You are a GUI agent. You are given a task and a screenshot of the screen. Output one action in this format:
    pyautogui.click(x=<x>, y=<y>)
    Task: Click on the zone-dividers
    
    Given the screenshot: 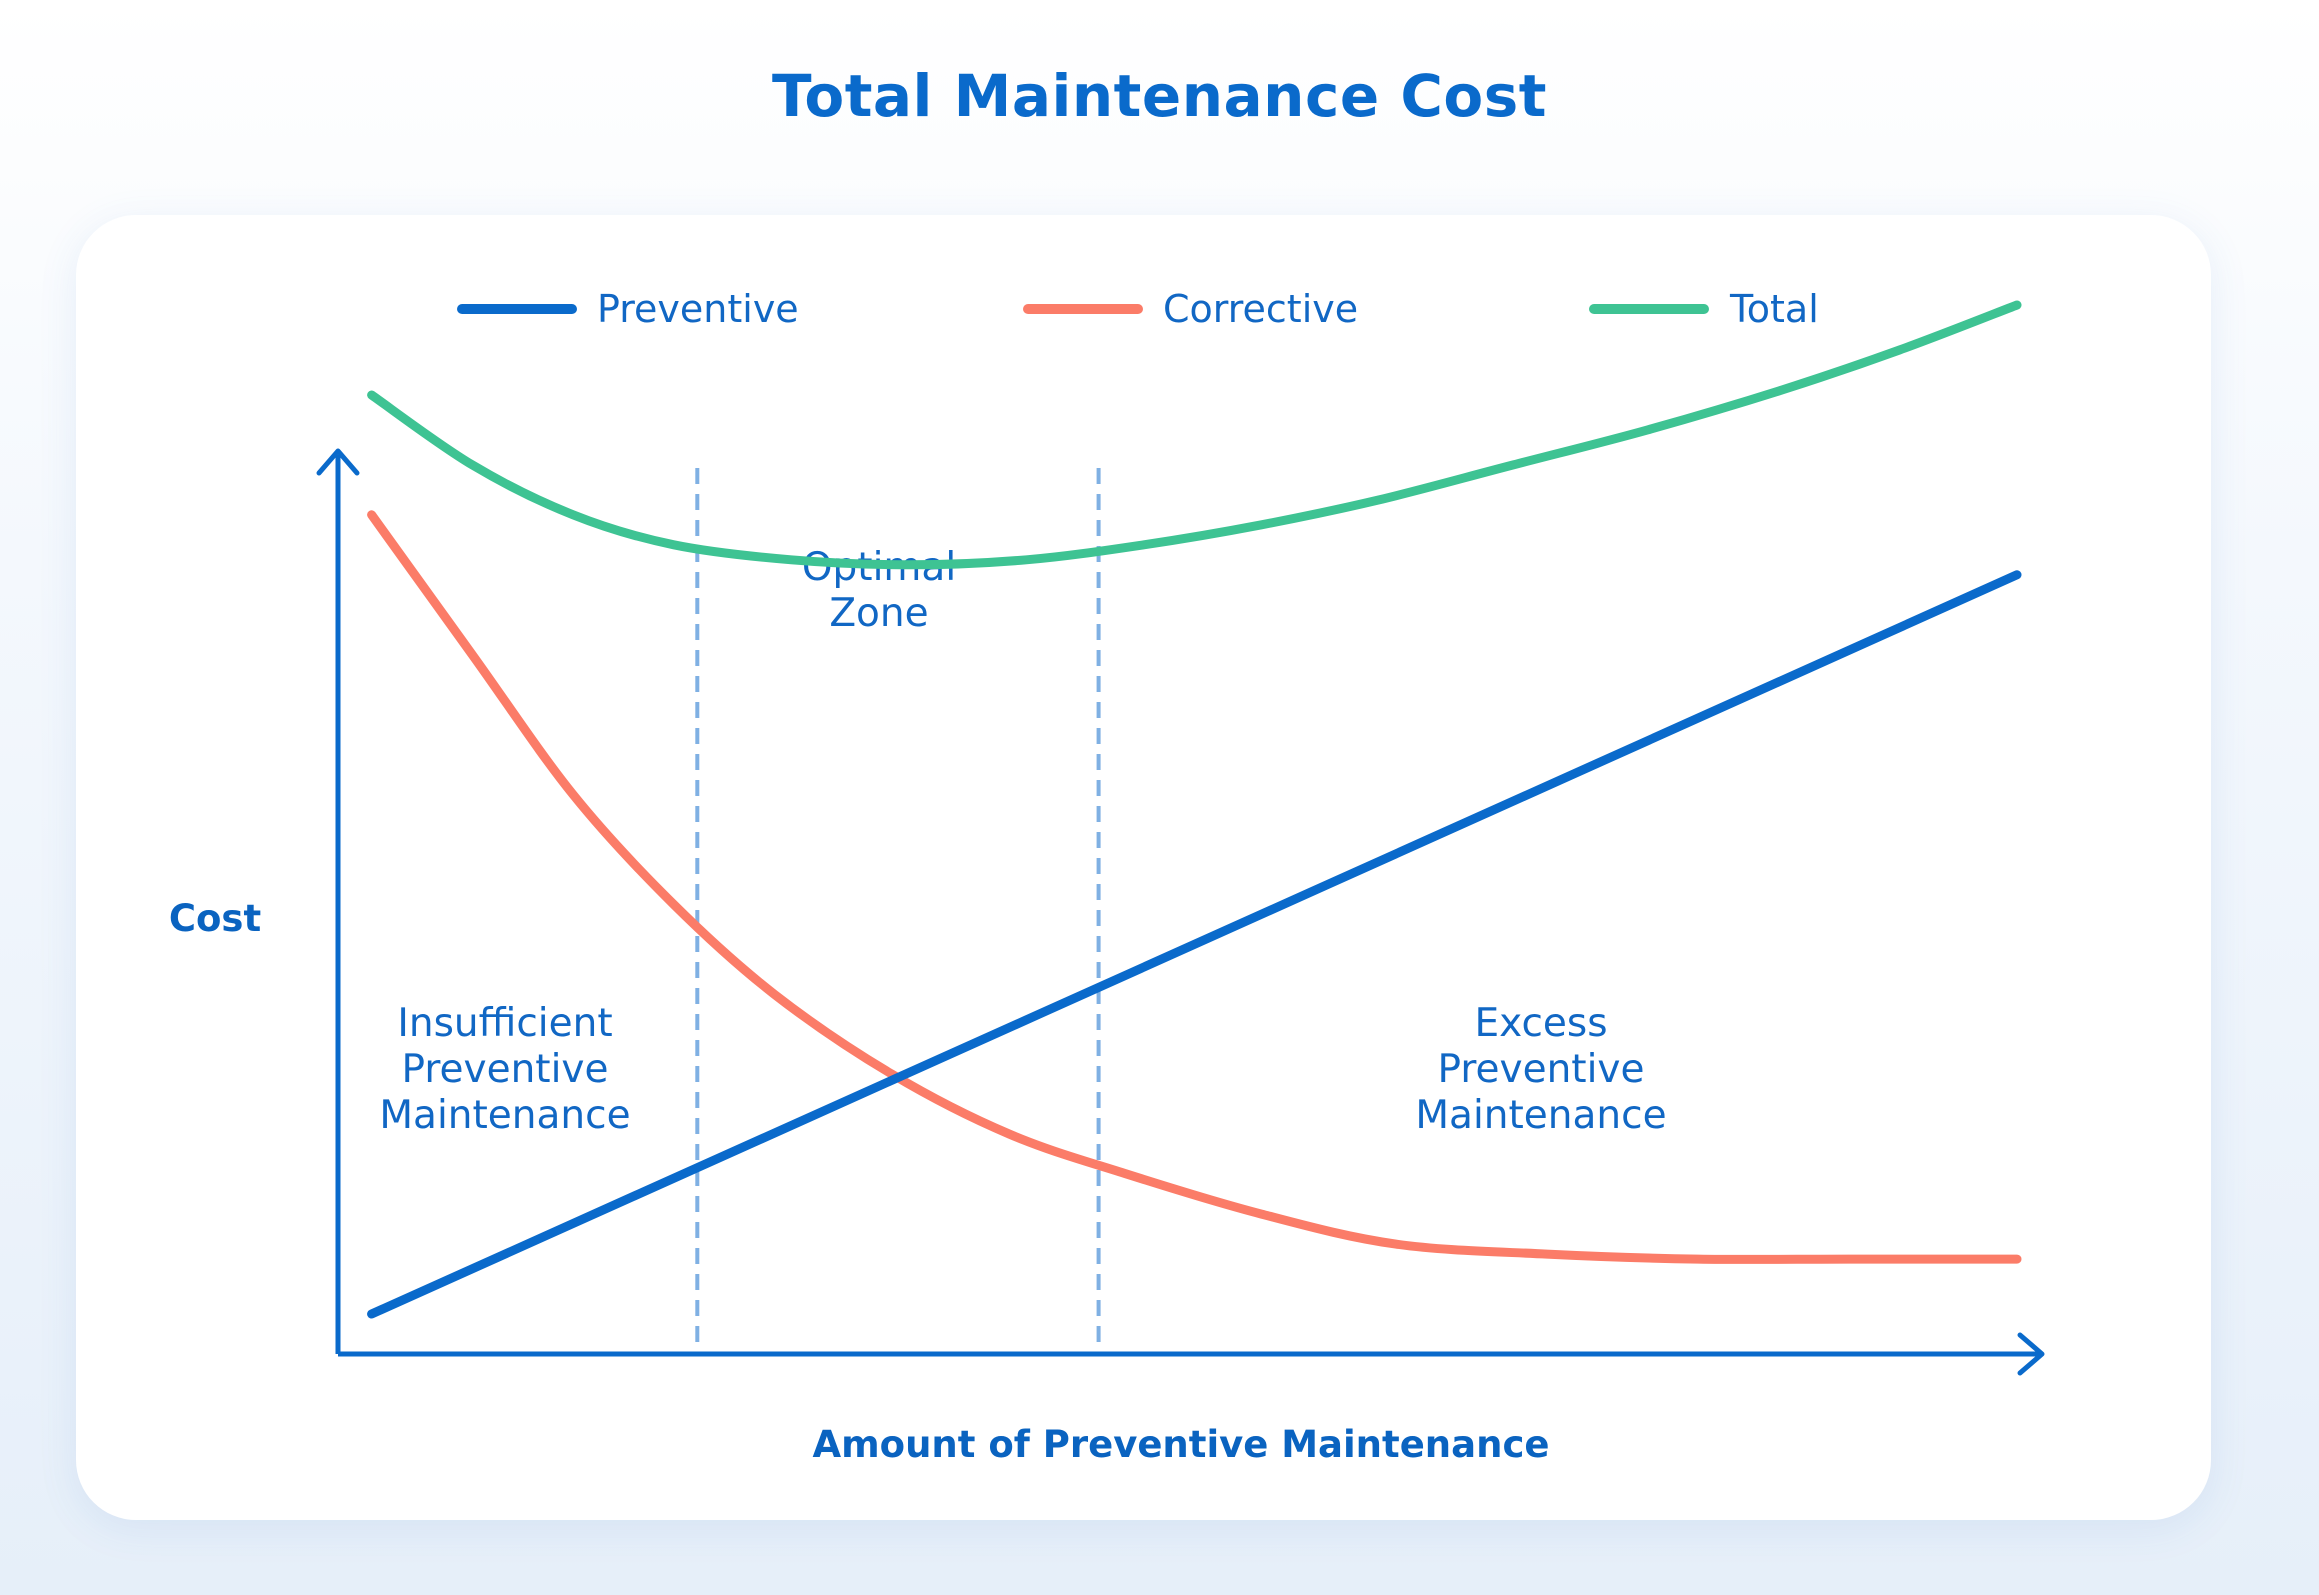 What is the action you would take?
    pyautogui.click(x=898, y=911)
    